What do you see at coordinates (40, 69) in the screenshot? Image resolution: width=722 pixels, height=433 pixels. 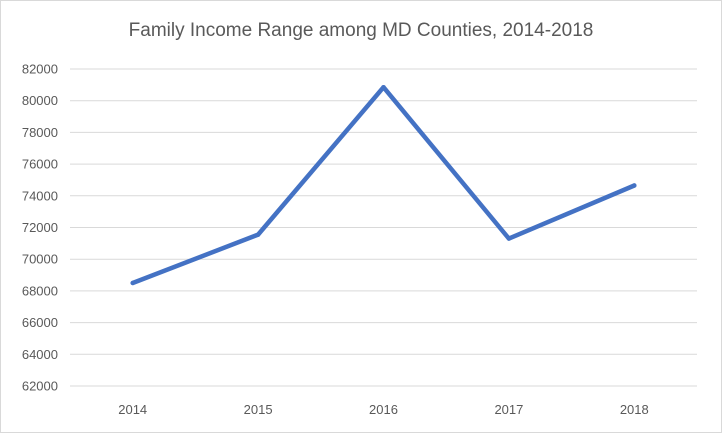 I see `y-tick-label: 82000` at bounding box center [40, 69].